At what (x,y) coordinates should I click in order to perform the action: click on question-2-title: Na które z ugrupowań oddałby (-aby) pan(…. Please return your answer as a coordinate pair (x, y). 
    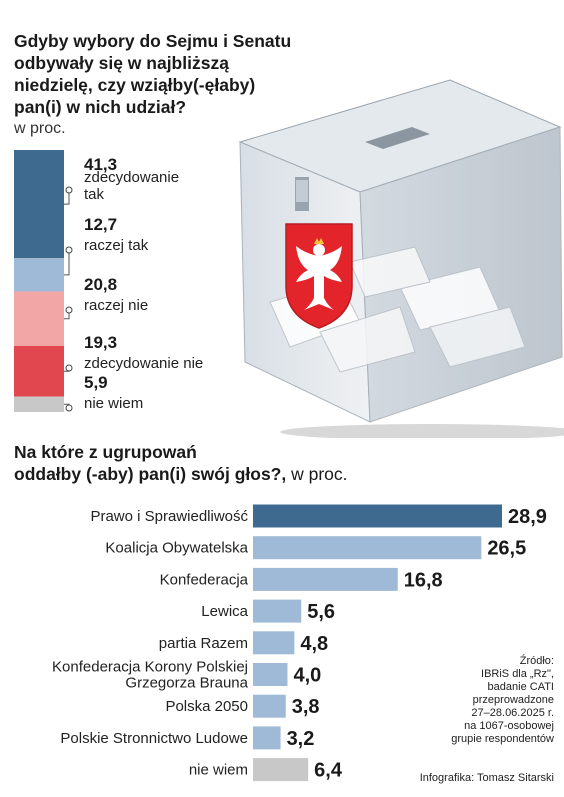
    Looking at the image, I should click on (284, 463).